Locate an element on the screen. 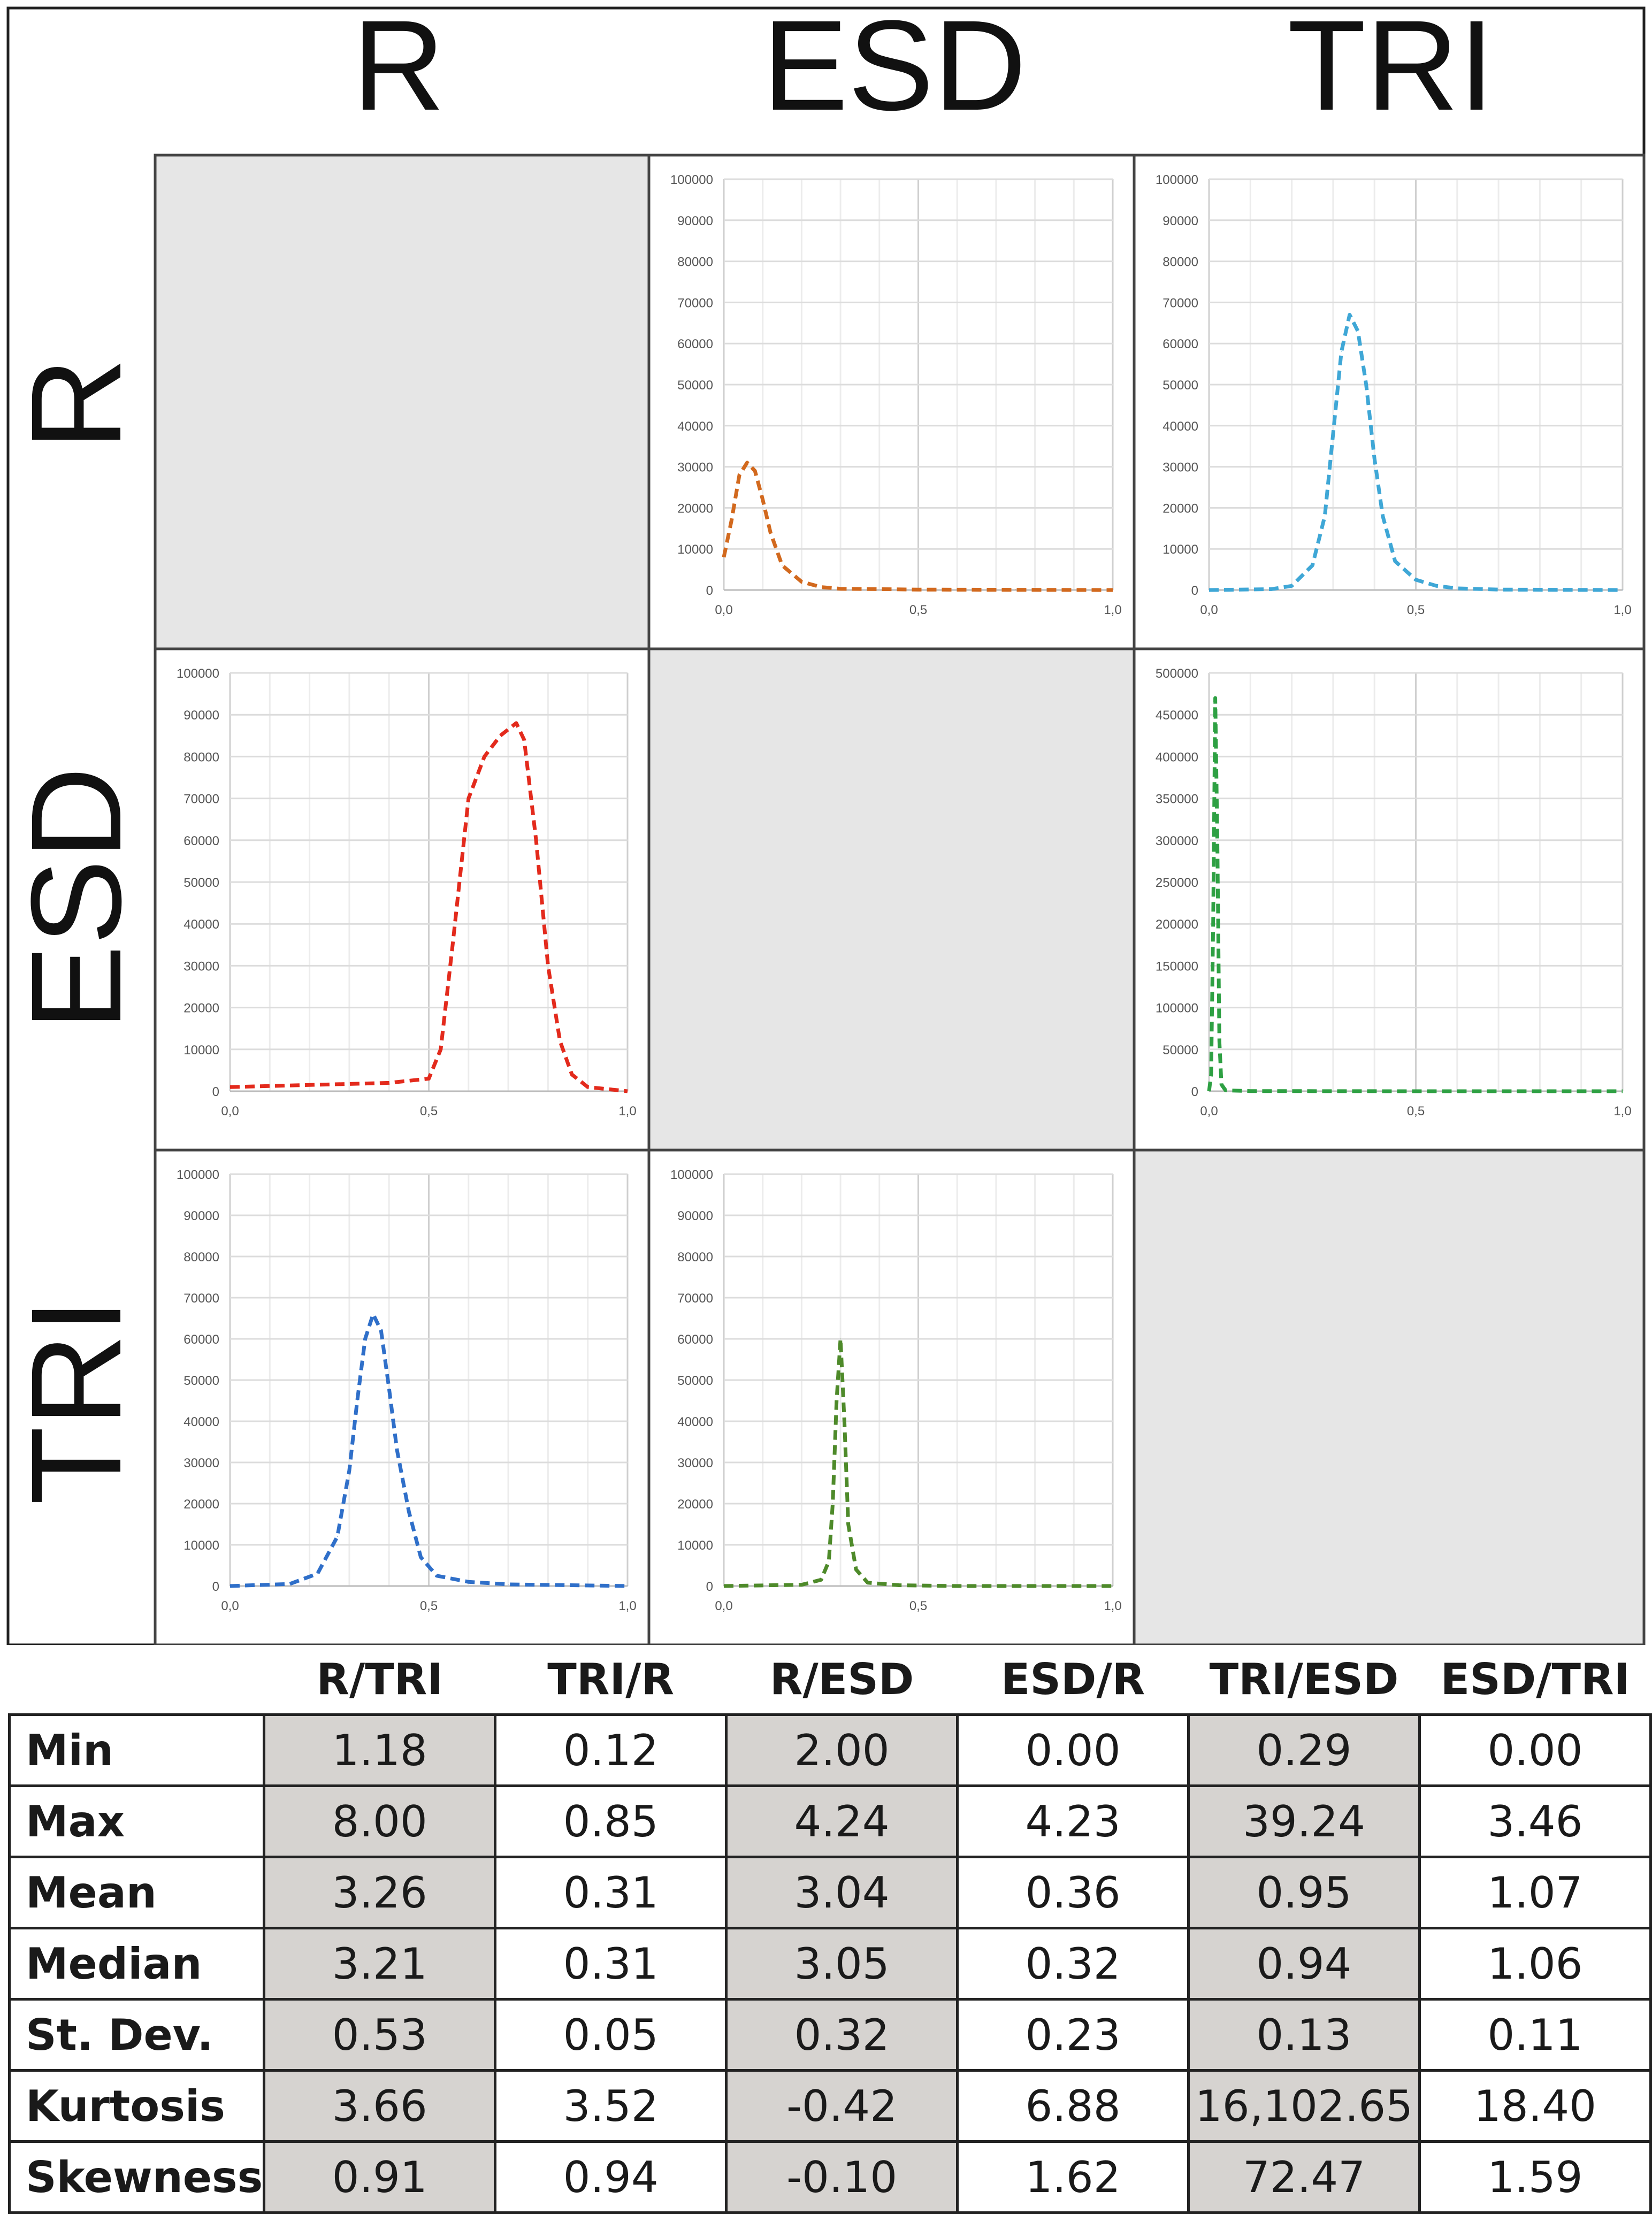  diagonal-empty-cell is located at coordinates (1389, 1396).